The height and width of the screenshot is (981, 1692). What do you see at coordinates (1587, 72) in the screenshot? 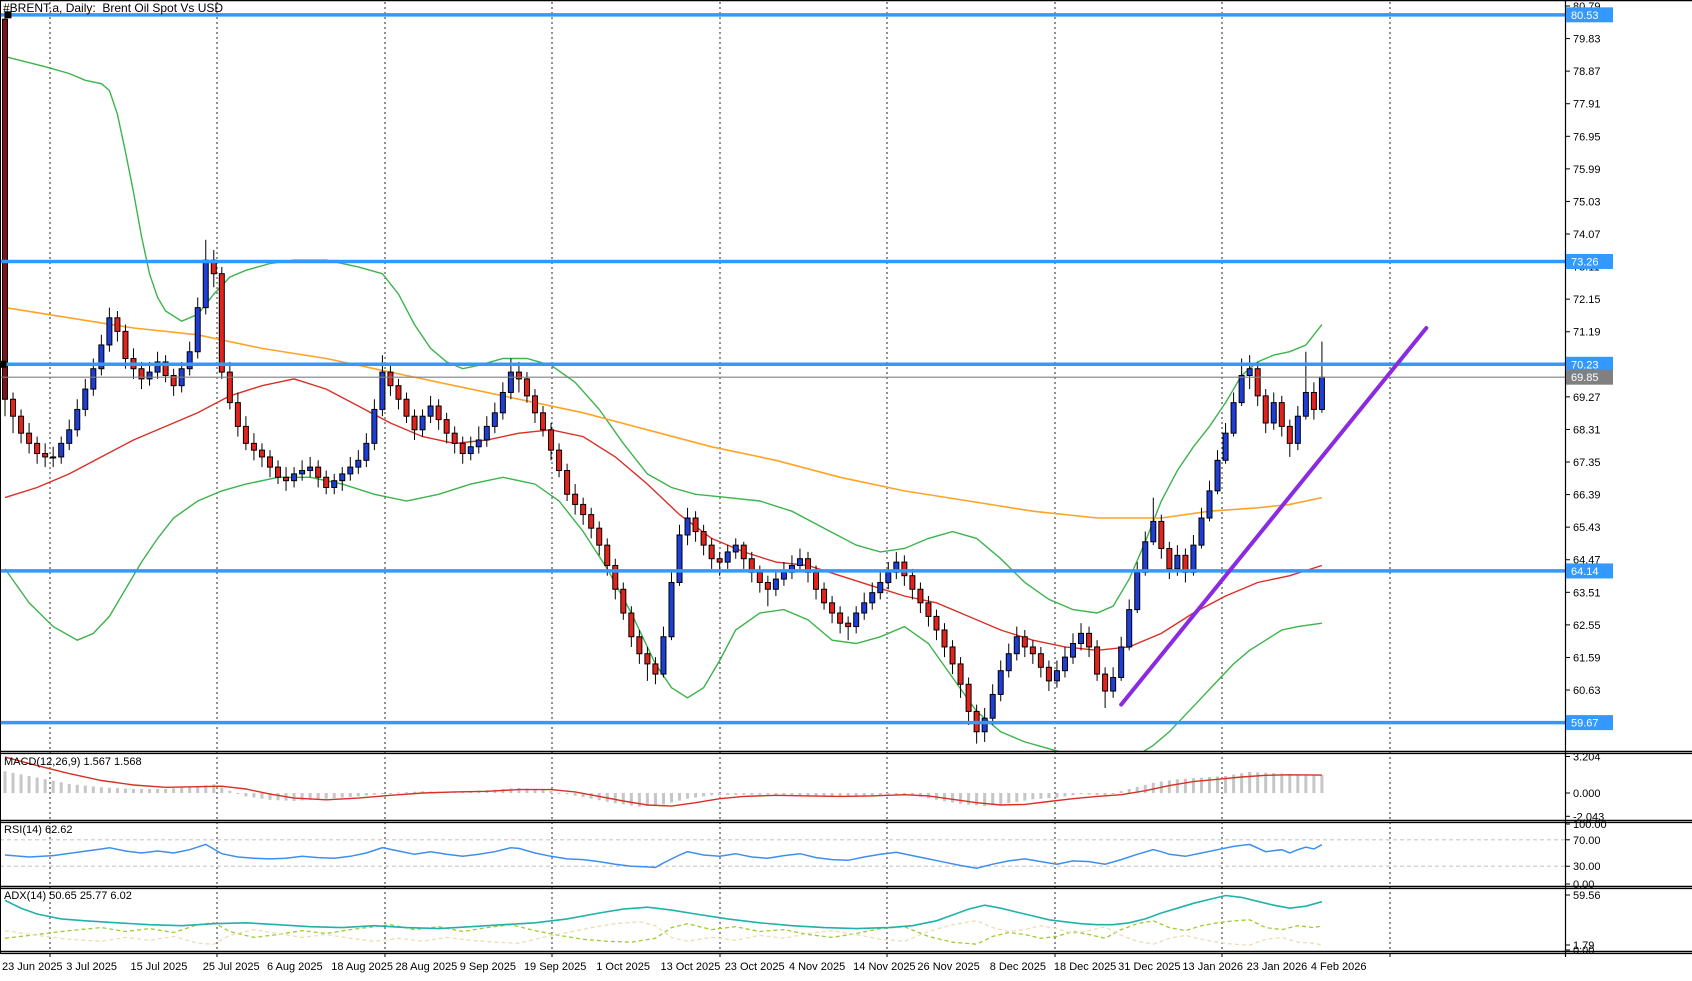
I see `price-tick-label: 78.87` at bounding box center [1587, 72].